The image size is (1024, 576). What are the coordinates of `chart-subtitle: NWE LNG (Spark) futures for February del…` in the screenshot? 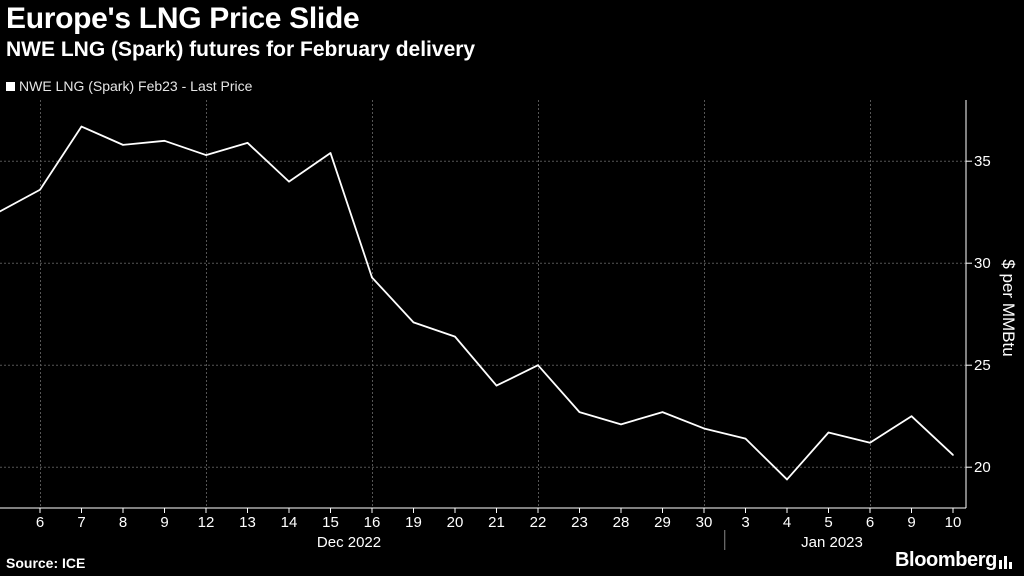 It's located at (241, 49).